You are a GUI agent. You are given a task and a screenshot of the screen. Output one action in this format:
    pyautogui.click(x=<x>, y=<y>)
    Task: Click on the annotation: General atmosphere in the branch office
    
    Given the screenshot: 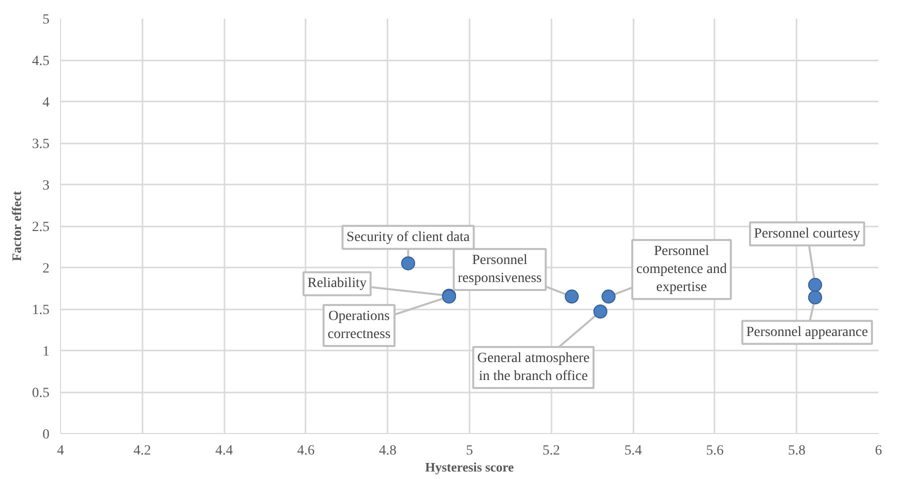 What is the action you would take?
    pyautogui.click(x=533, y=367)
    